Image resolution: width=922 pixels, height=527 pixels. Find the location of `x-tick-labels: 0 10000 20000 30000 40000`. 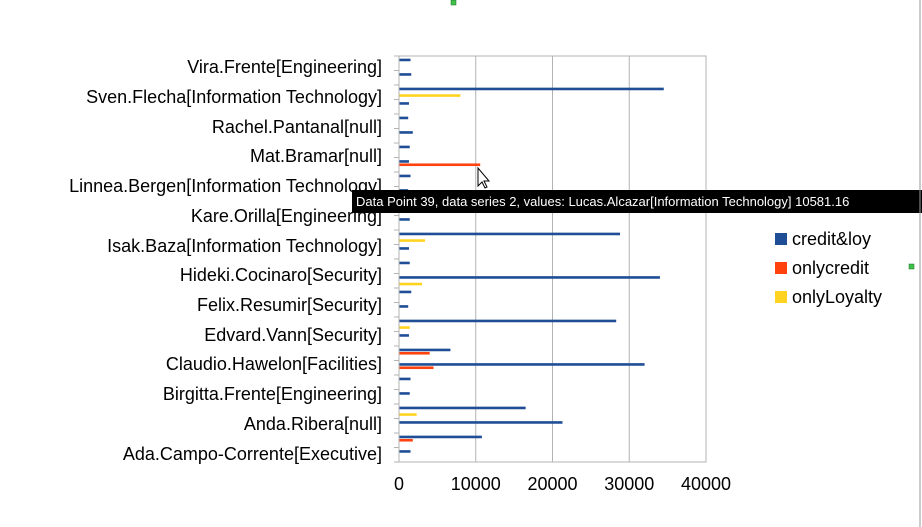

x-tick-labels: 0 10000 20000 30000 40000 is located at coordinates (562, 484).